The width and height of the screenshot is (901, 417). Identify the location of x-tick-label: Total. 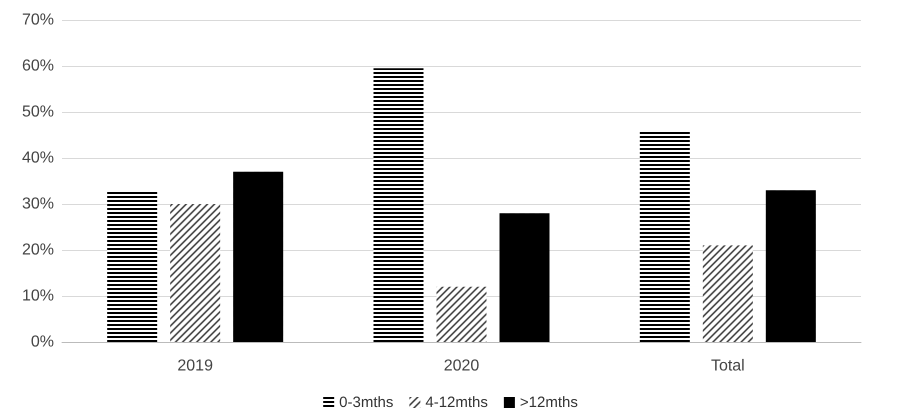
(727, 366).